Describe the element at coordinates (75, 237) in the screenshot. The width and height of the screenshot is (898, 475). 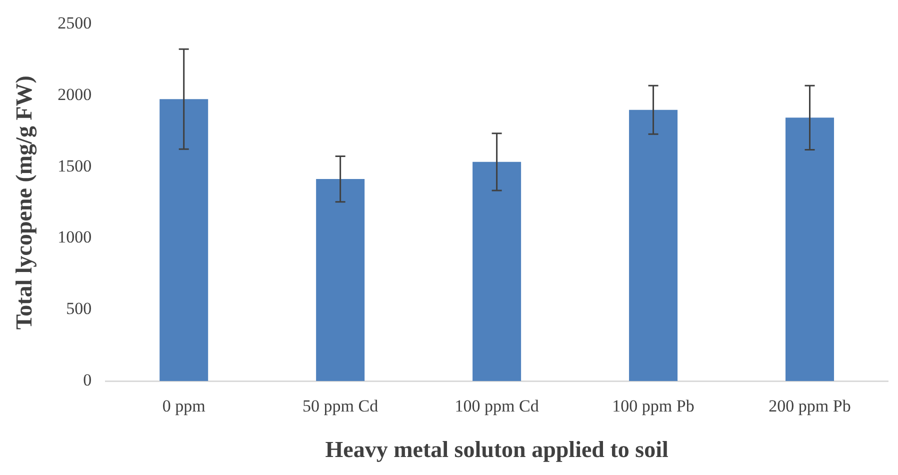
I see `y-tick-label: 1000` at that location.